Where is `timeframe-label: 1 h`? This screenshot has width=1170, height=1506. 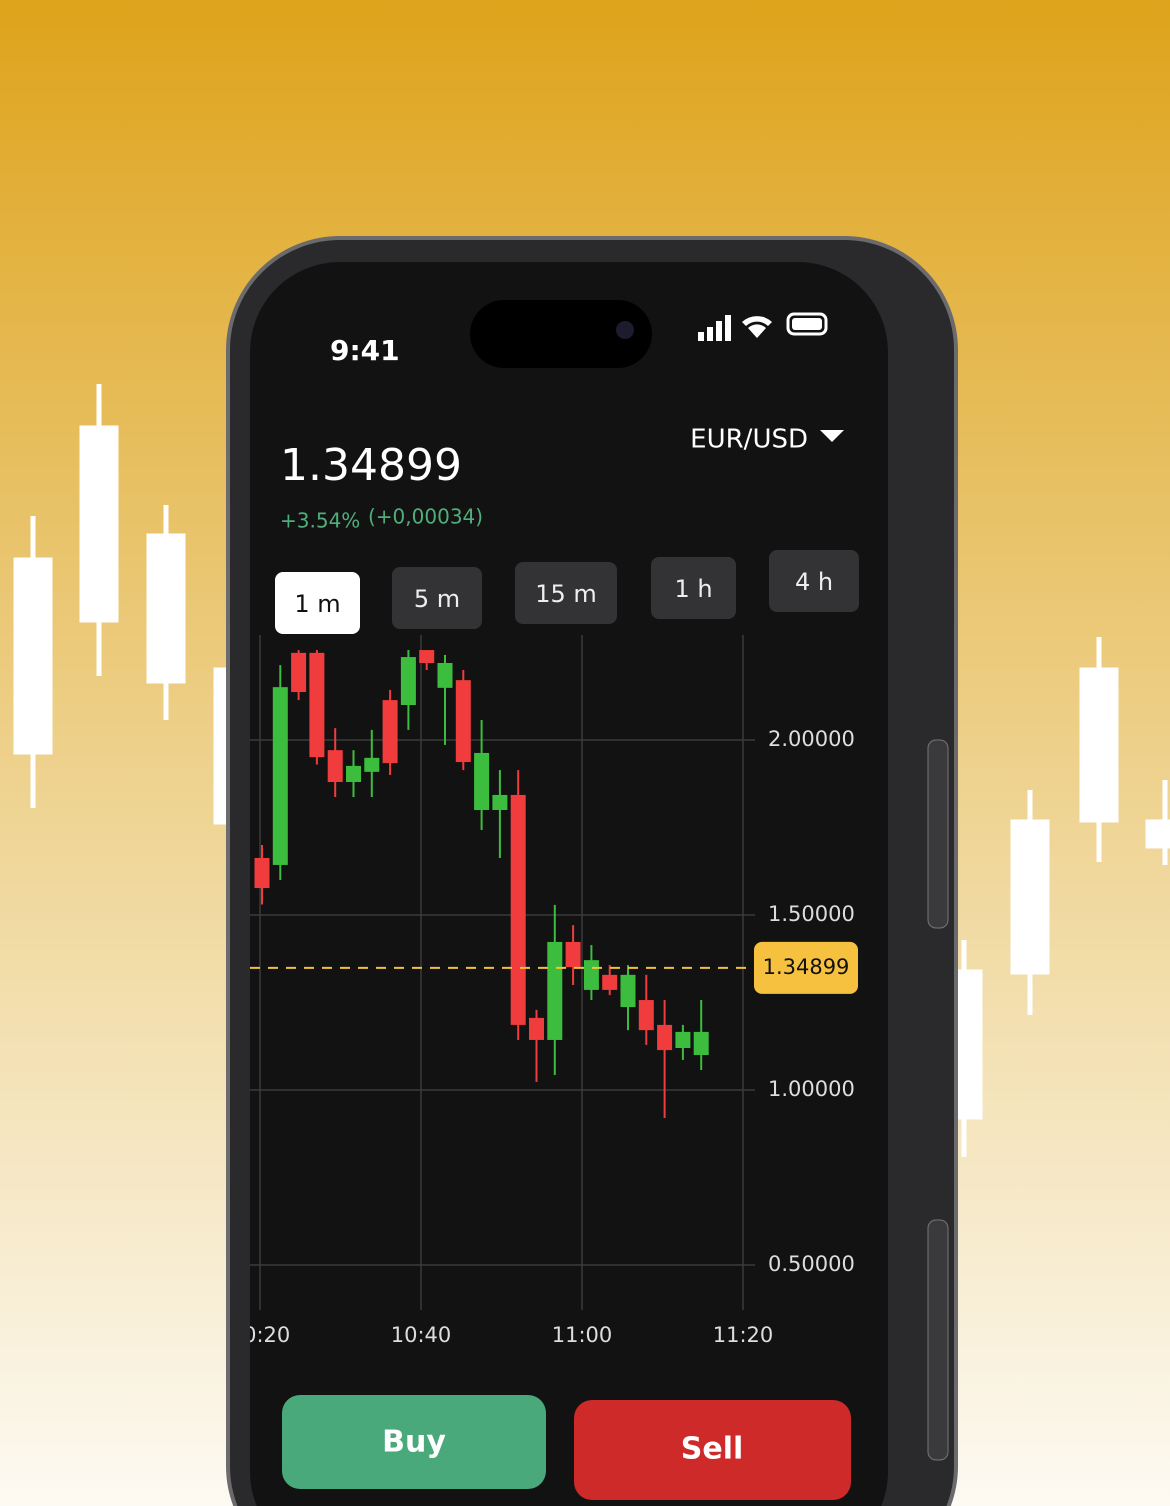
timeframe-label: 1 h is located at coordinates (693, 589).